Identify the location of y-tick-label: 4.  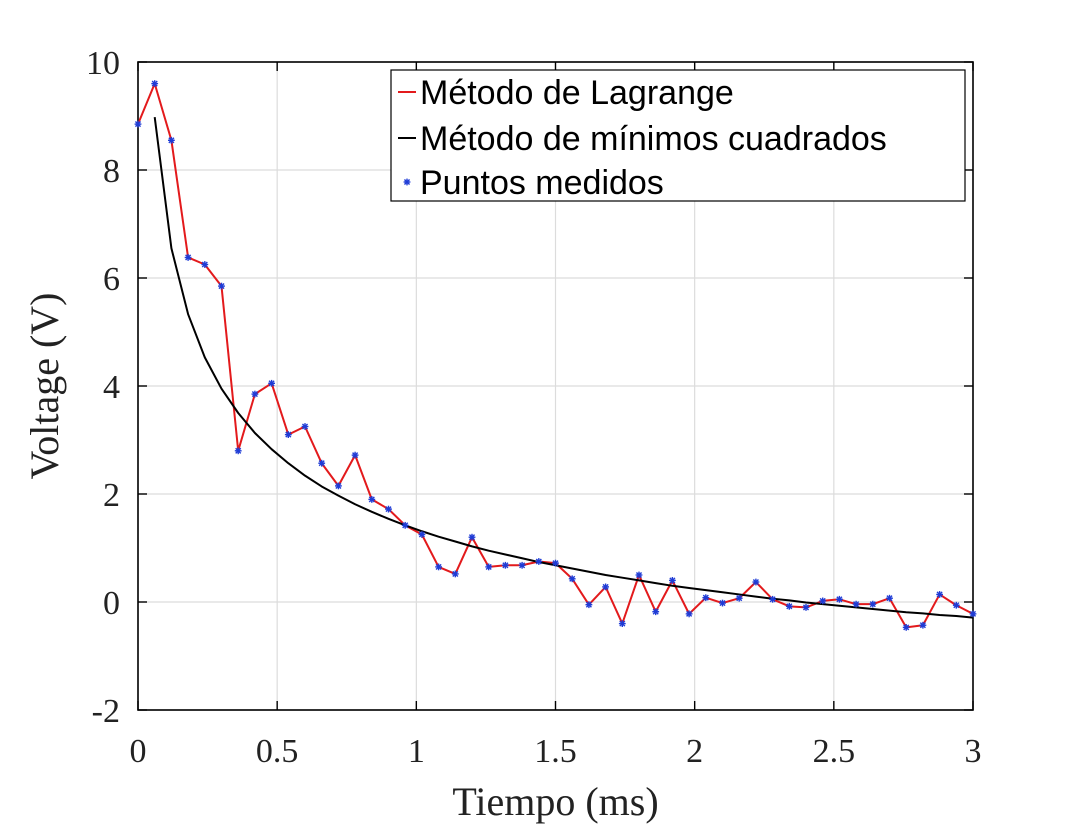
(111, 387).